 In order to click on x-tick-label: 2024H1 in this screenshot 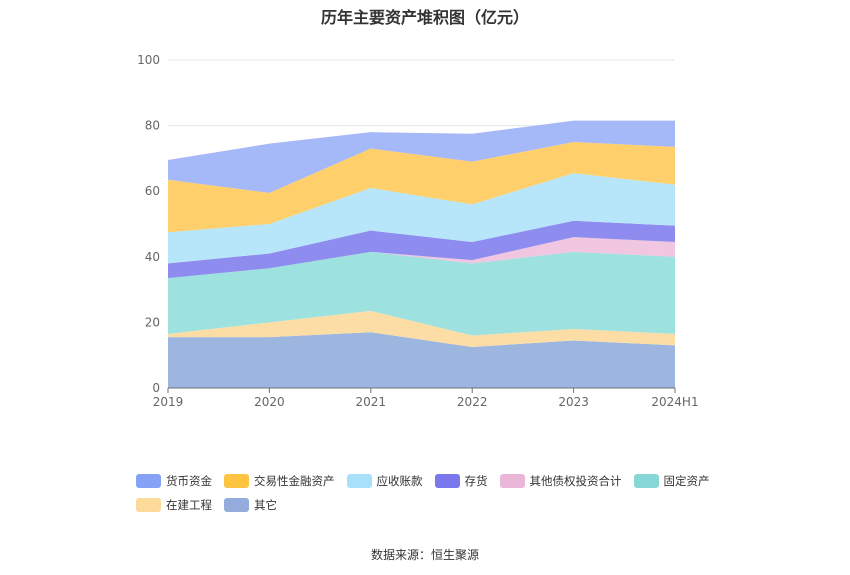, I will do `click(674, 402)`.